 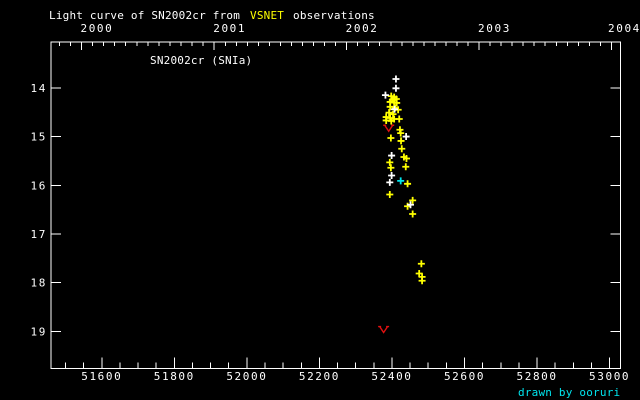 What do you see at coordinates (39, 137) in the screenshot?
I see `y-axis-tick-label: 15` at bounding box center [39, 137].